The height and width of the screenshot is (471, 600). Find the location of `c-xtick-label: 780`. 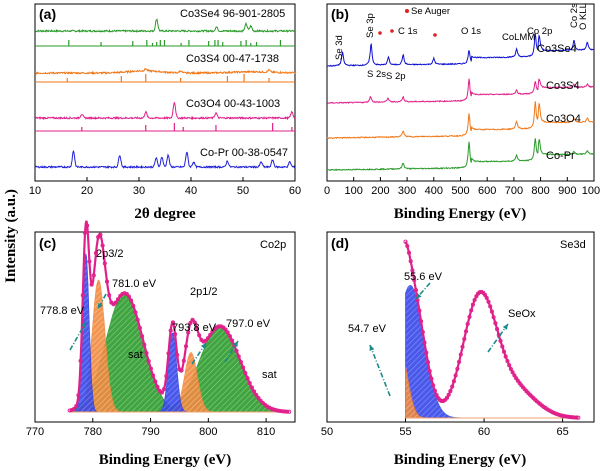

c-xtick-label: 780 is located at coordinates (93, 432).